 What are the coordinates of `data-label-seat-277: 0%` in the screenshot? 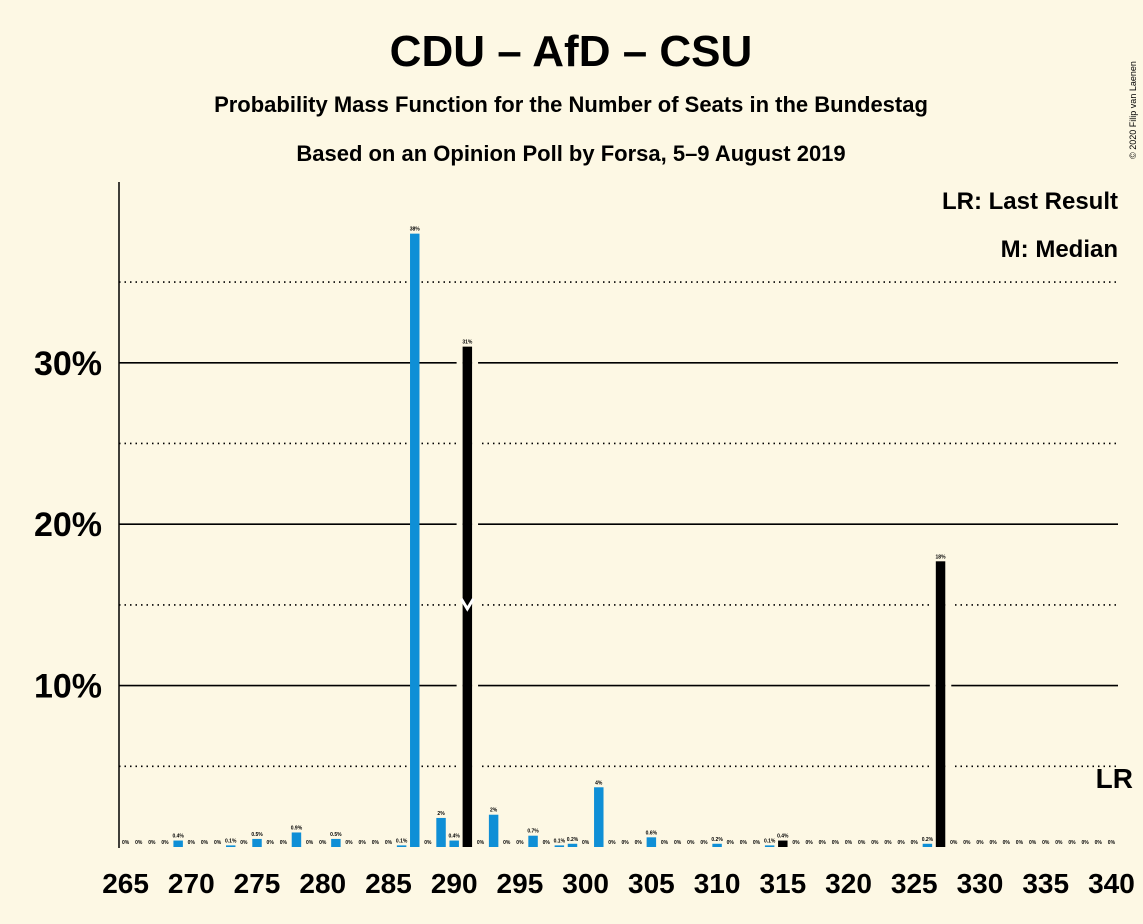 It's located at (284, 843).